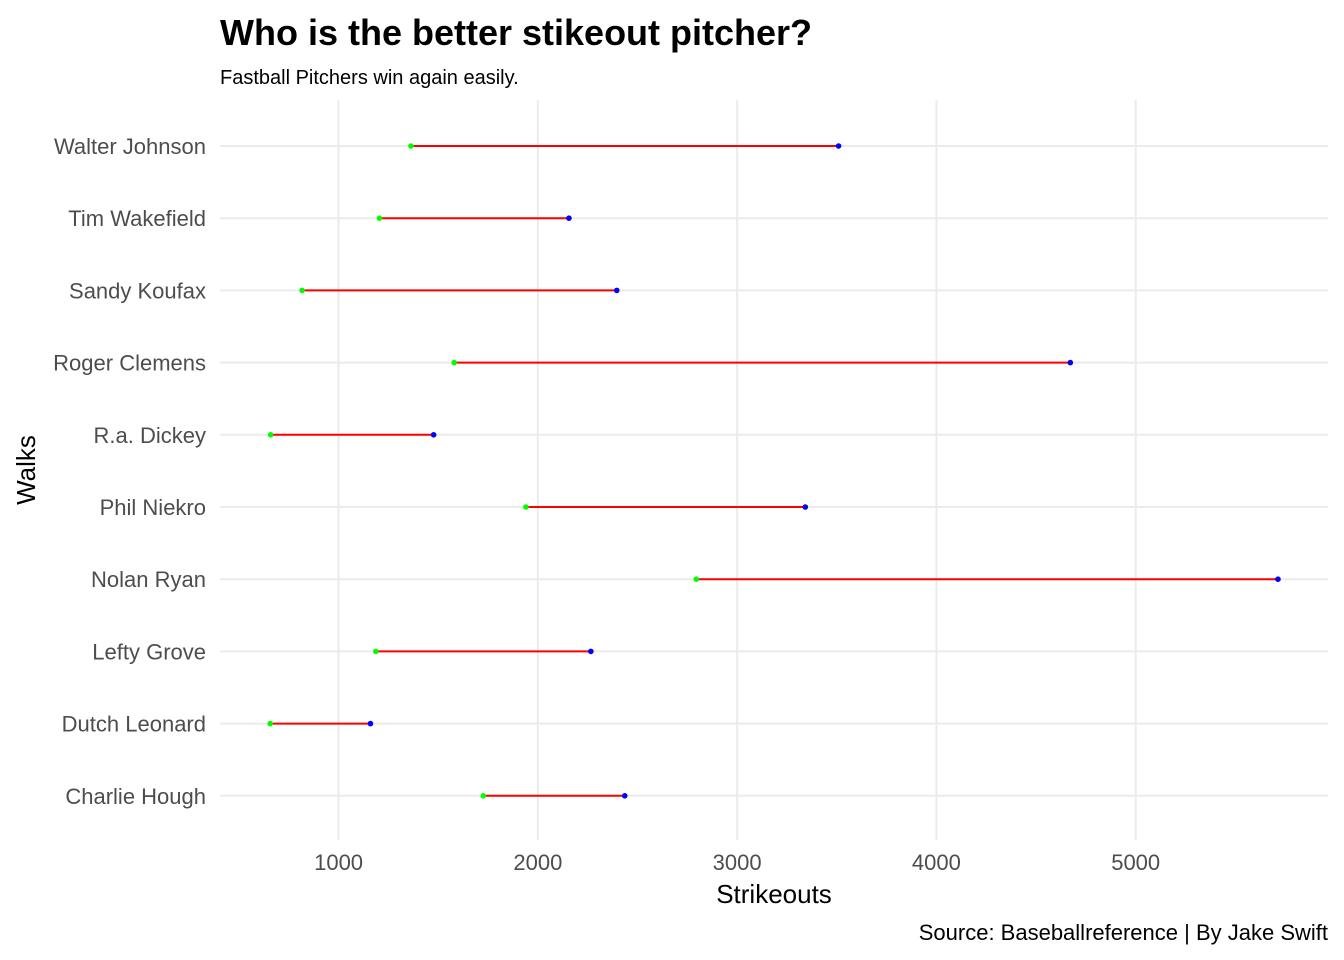 This screenshot has width=1344, height=960. I want to click on x-tick-label: 3000, so click(737, 862).